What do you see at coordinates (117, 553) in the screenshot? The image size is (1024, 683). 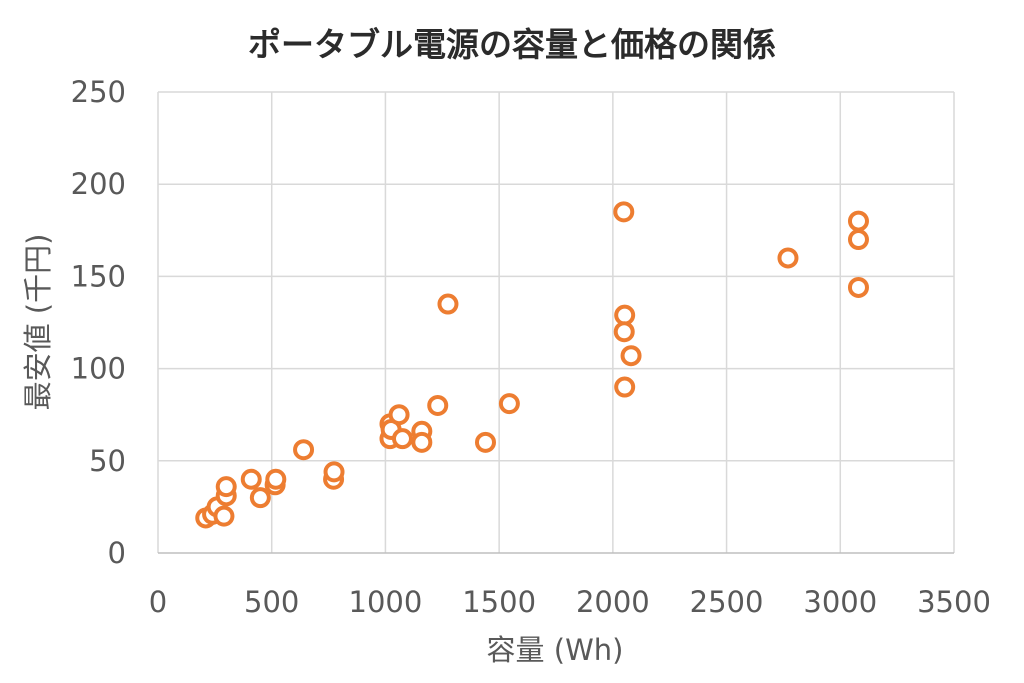 I see `y-tick-label: 0` at bounding box center [117, 553].